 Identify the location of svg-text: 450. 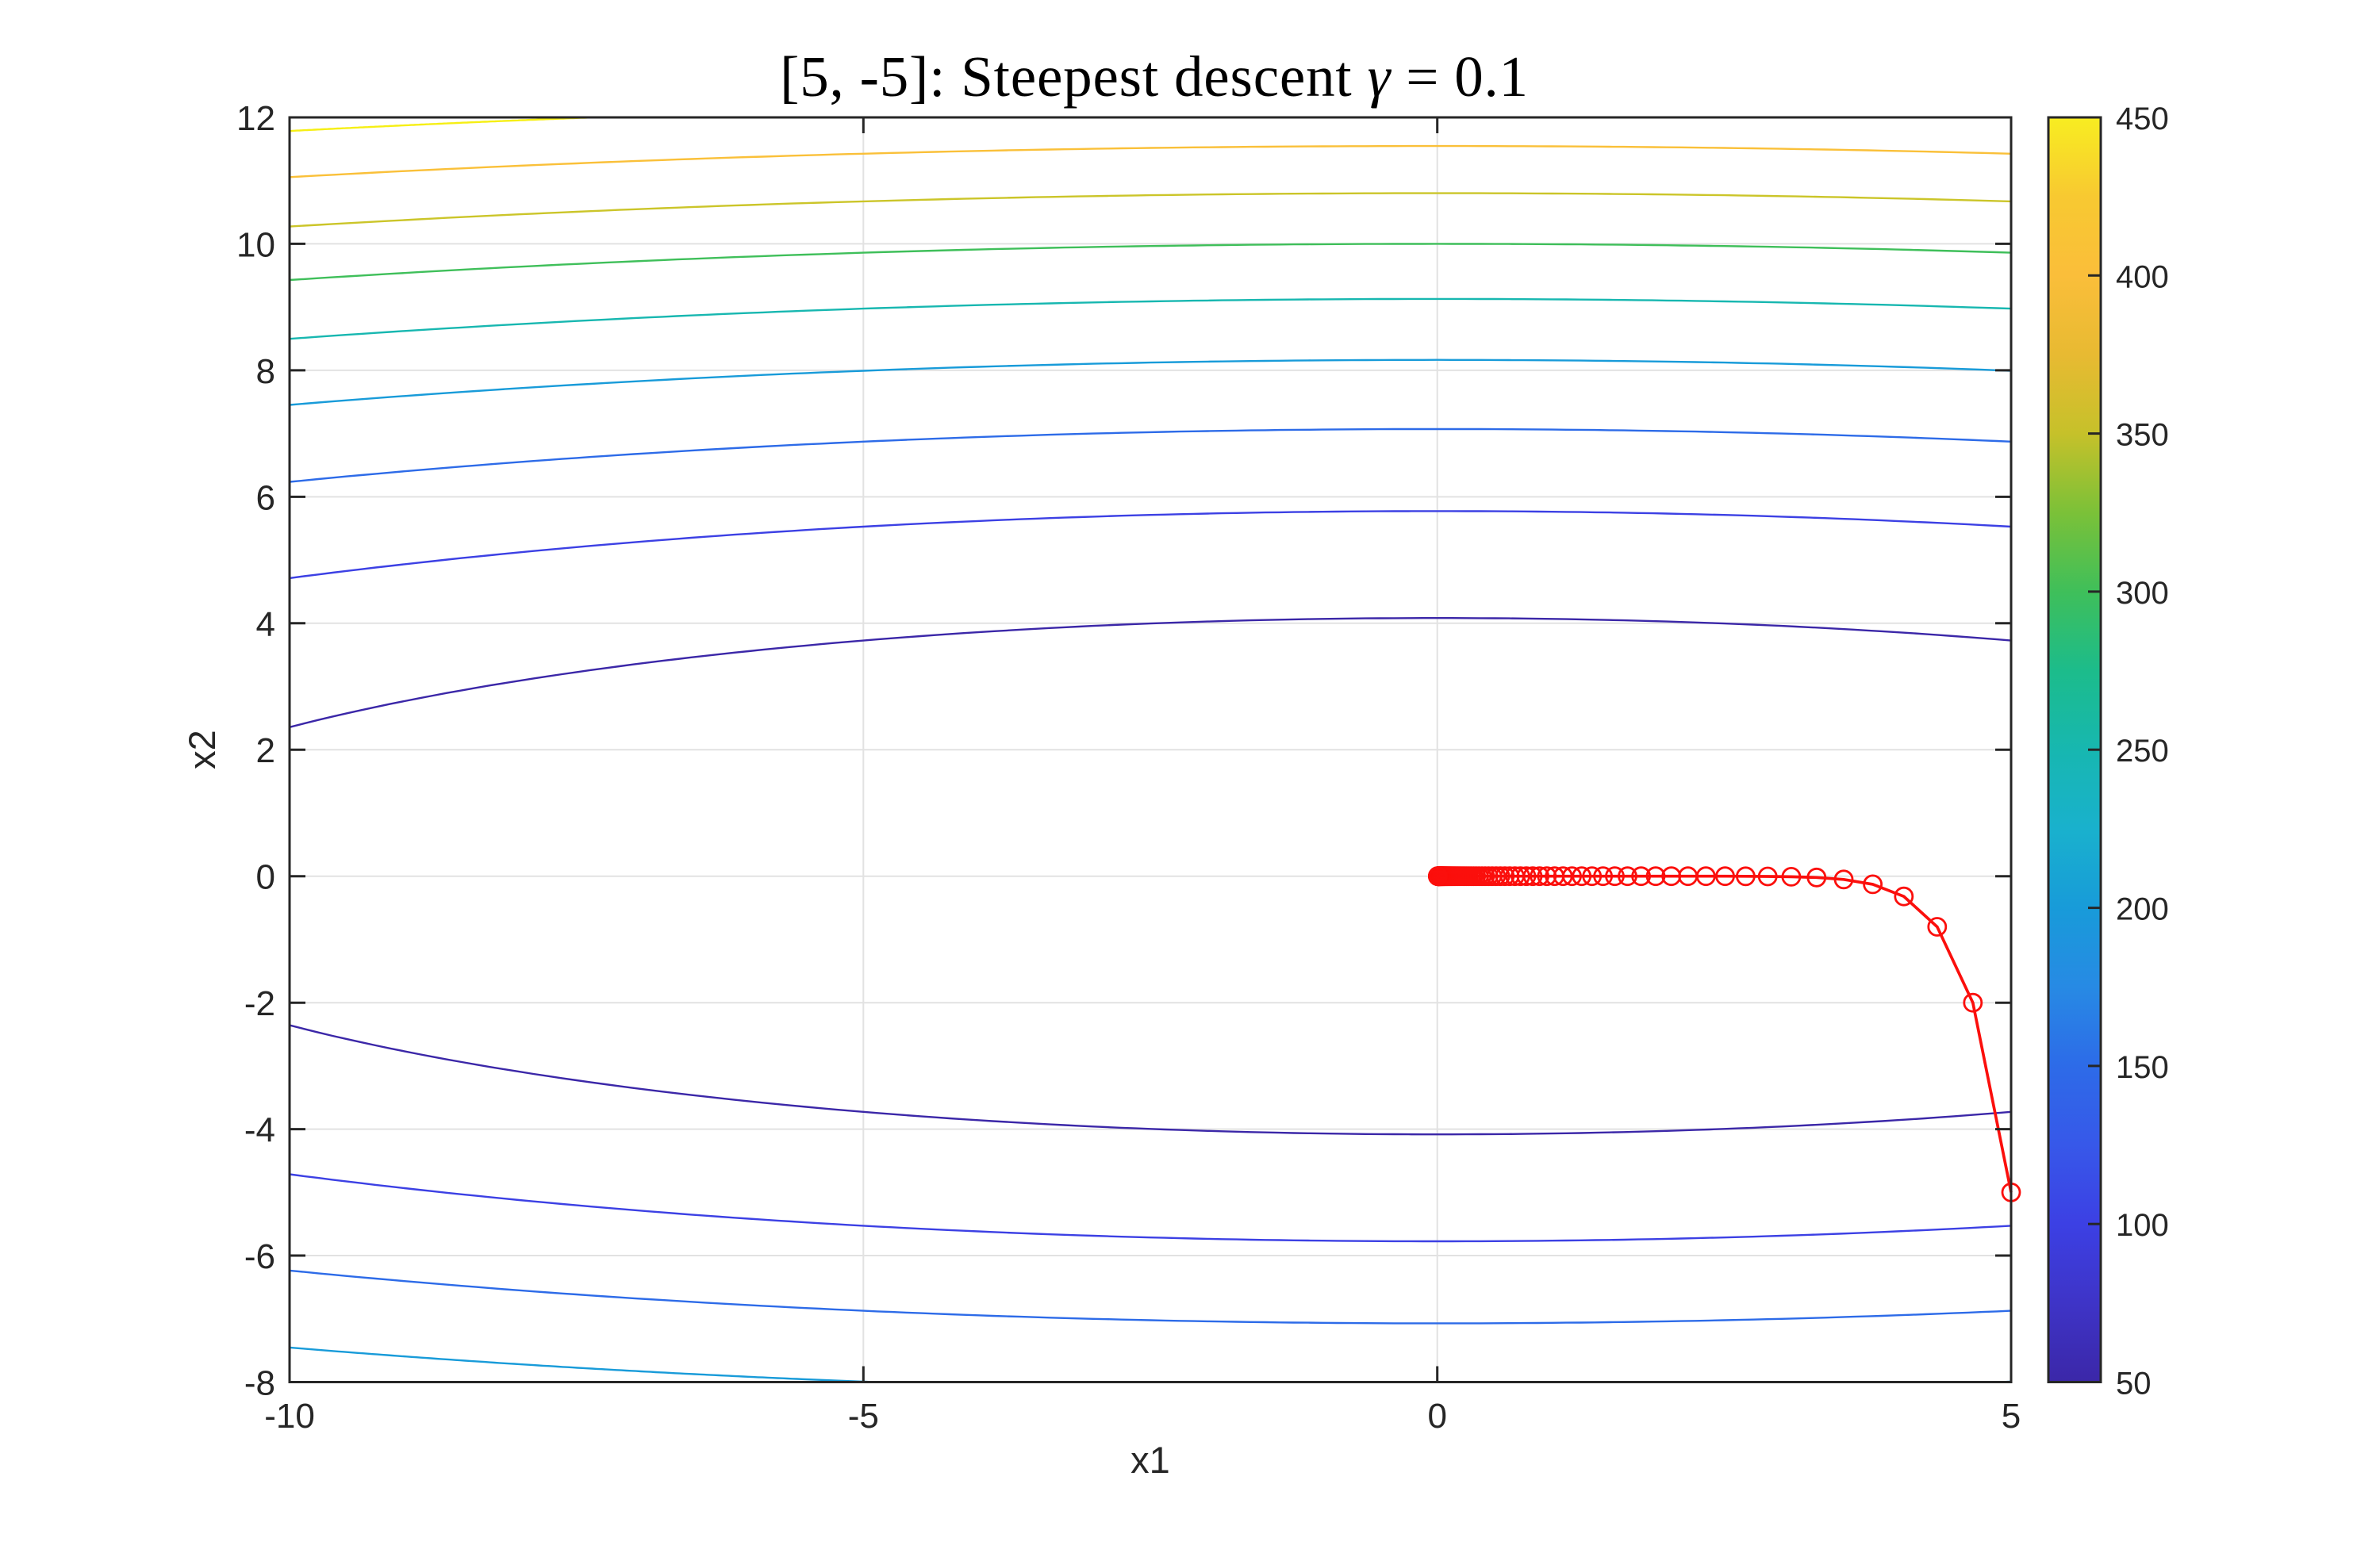
(2142, 119).